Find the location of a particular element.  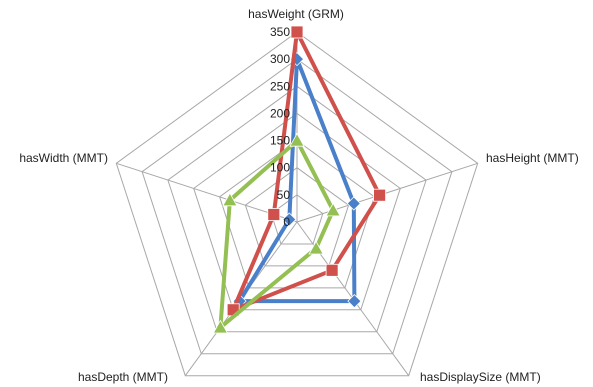

tick-label-layer: 0 50 100 150 200 250 300 350 is located at coordinates (280, 127).